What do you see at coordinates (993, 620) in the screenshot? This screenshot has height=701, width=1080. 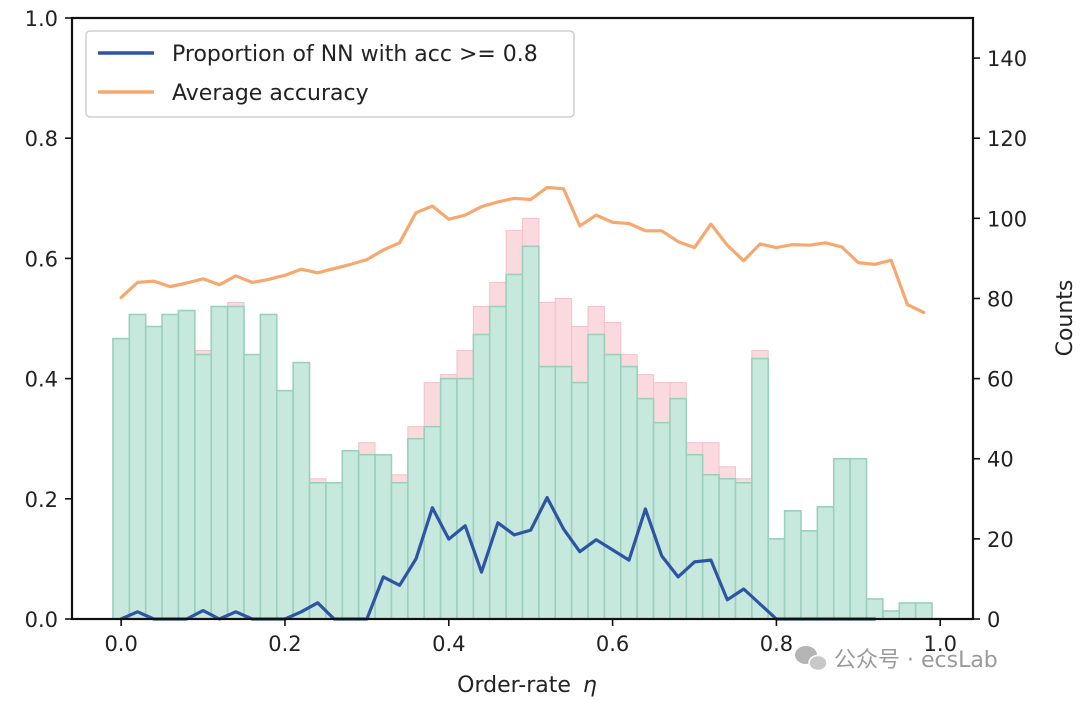 I see `right-y-tick-label: 0` at bounding box center [993, 620].